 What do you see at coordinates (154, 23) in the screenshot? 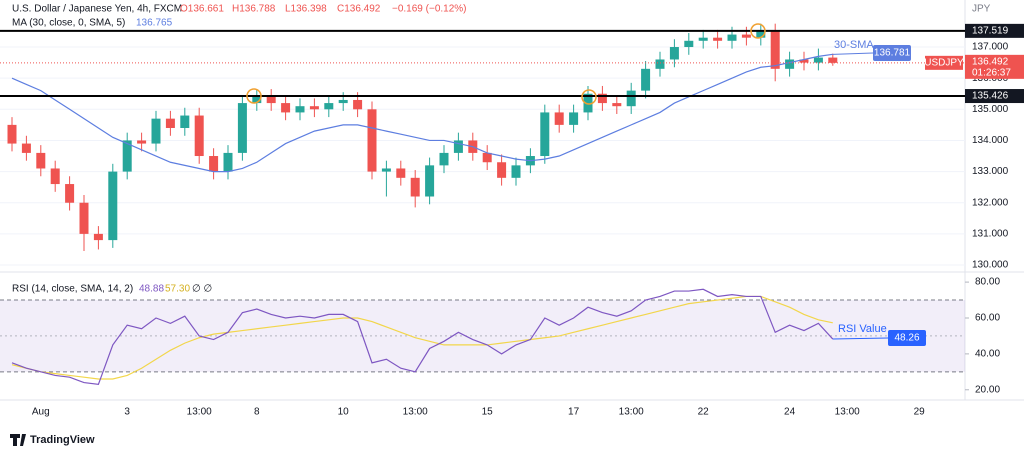
I see `ma-value: 136.765` at bounding box center [154, 23].